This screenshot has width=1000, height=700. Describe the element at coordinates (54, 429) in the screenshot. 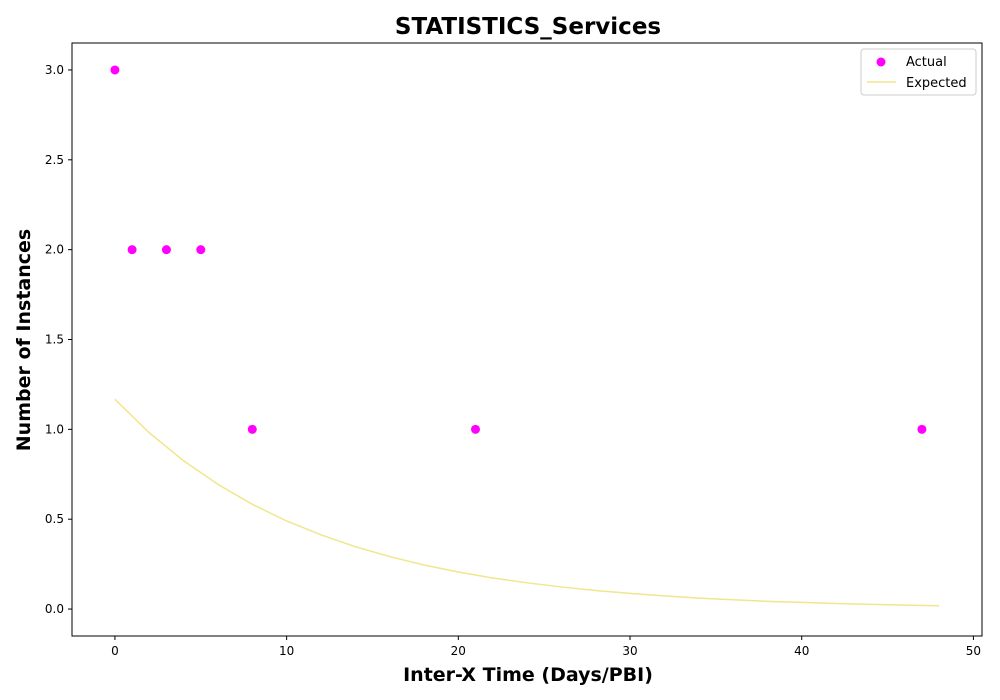

I see `y-tick-label: 1.0` at that location.